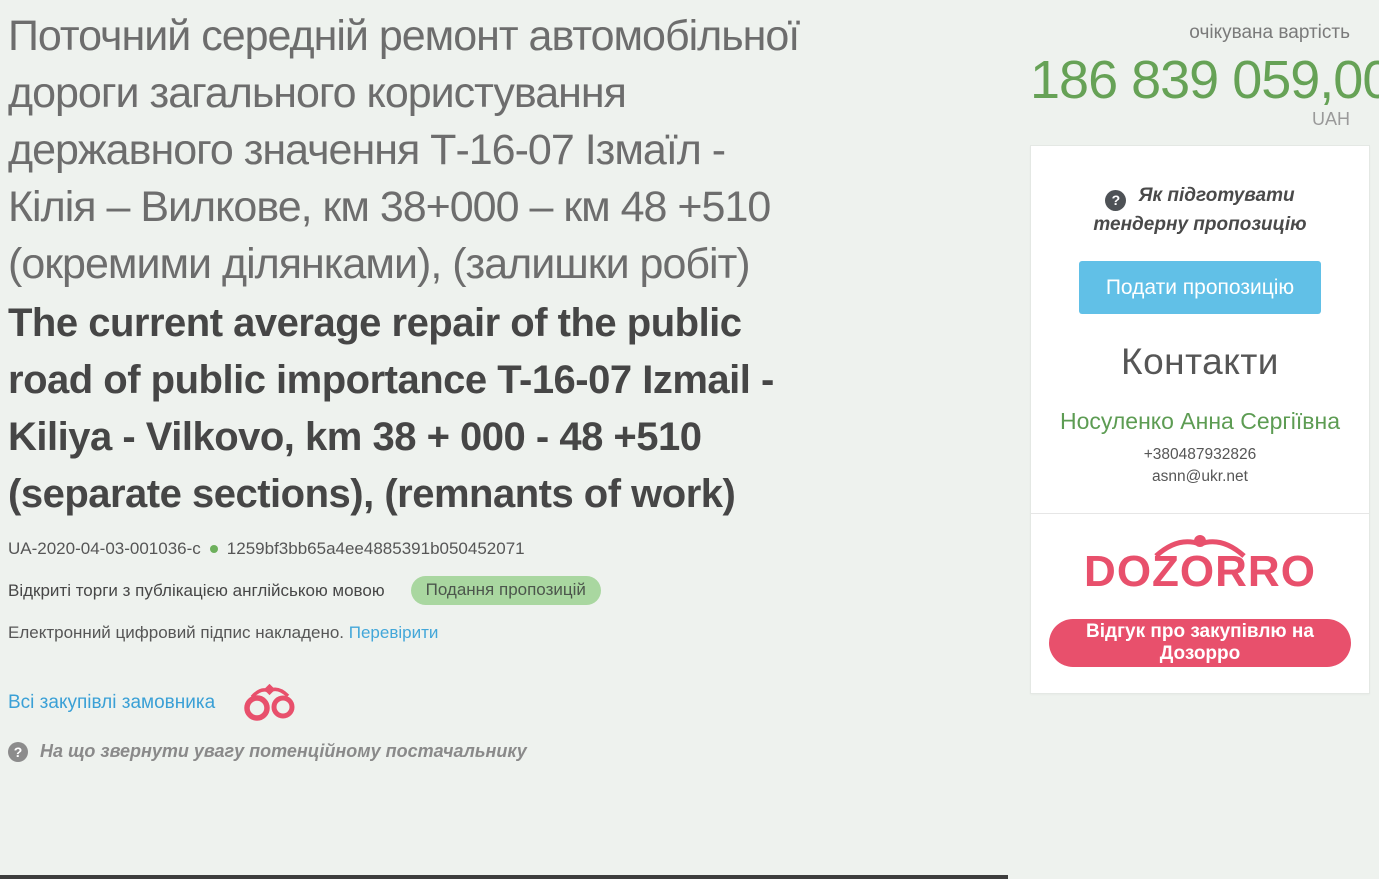 Image resolution: width=1379 pixels, height=879 pixels. Describe the element at coordinates (112, 702) in the screenshot. I see `all-purchases-link: Всі закупівлі замовника` at that location.